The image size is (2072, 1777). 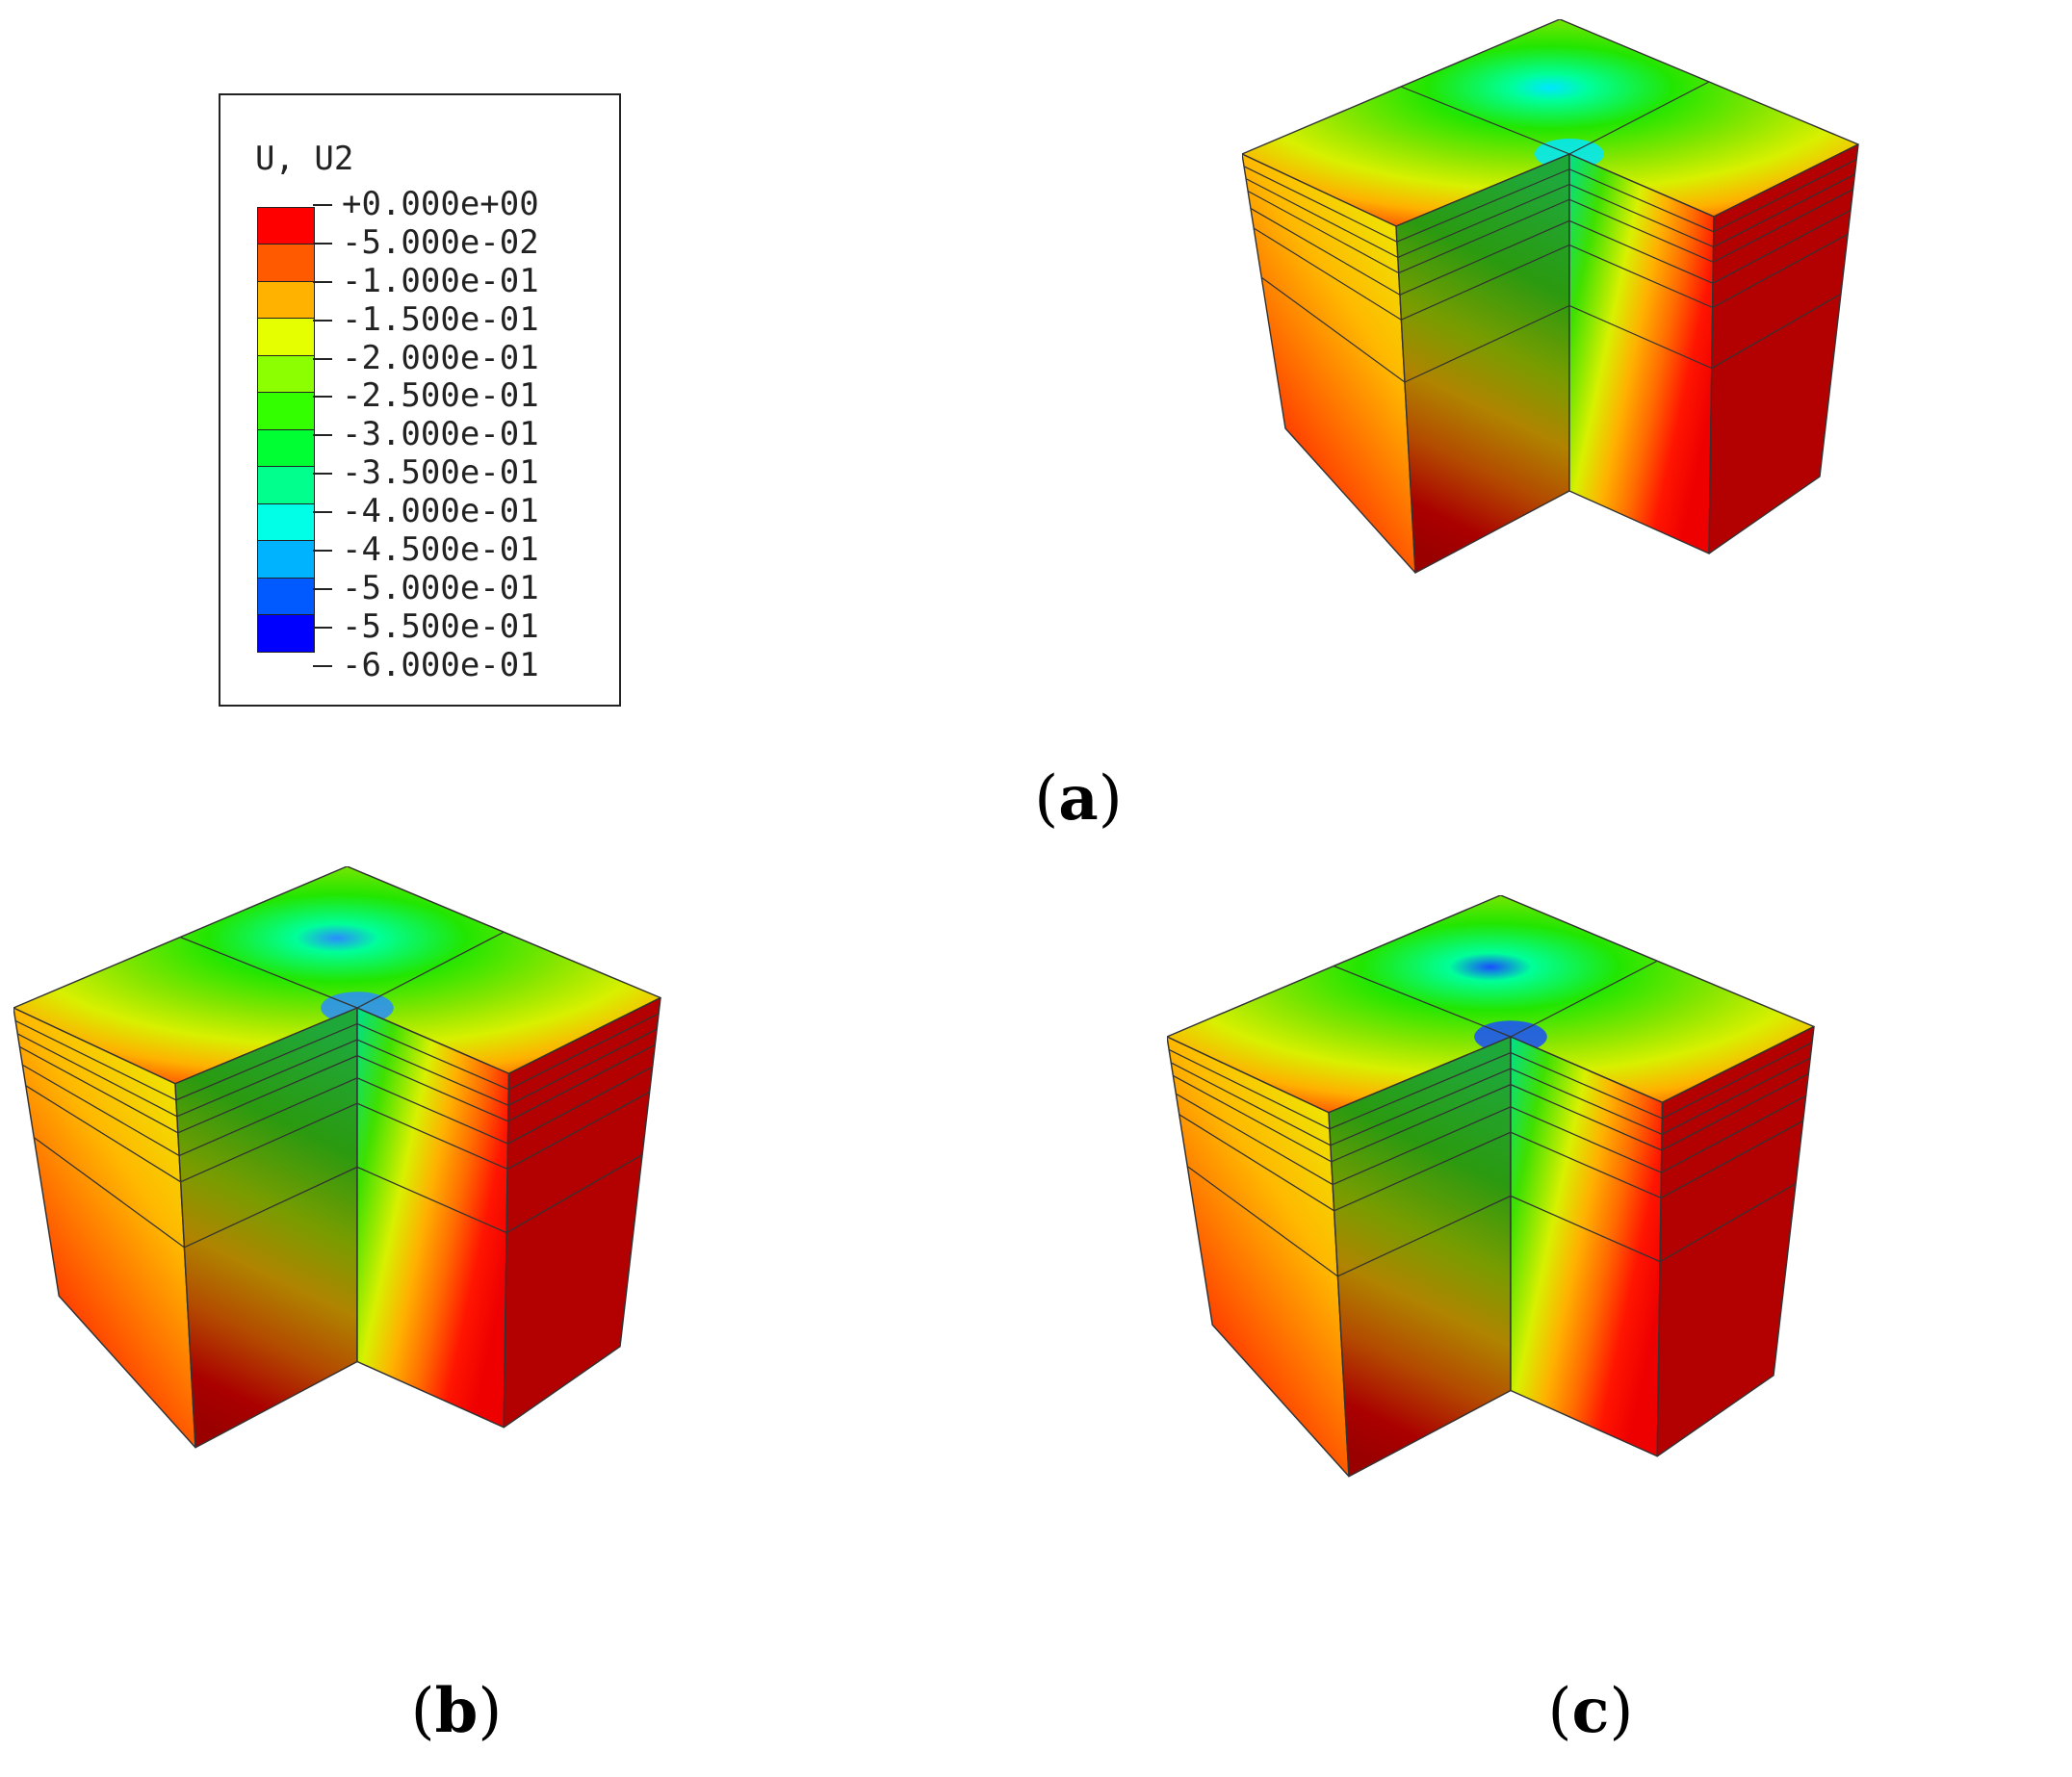 I want to click on contour-block-b, so click(x=337, y=1157).